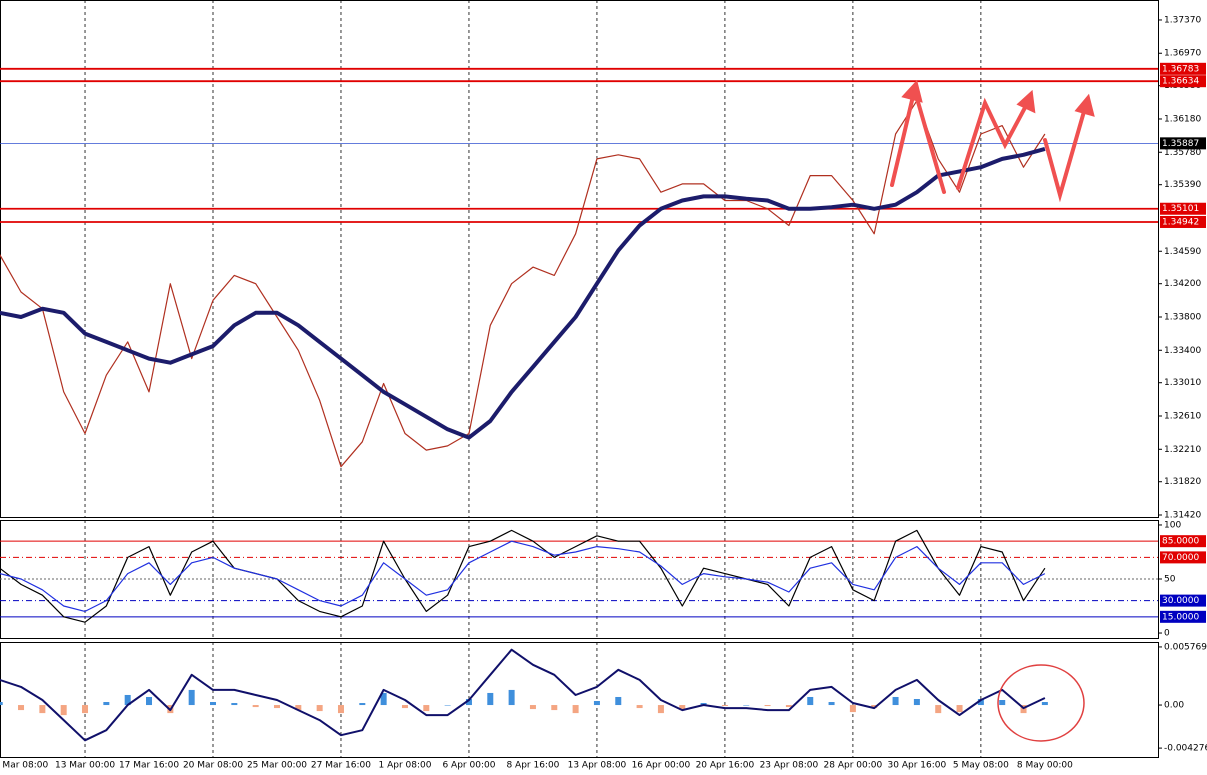  I want to click on y-tick-label: 1.34590, so click(1182, 252).